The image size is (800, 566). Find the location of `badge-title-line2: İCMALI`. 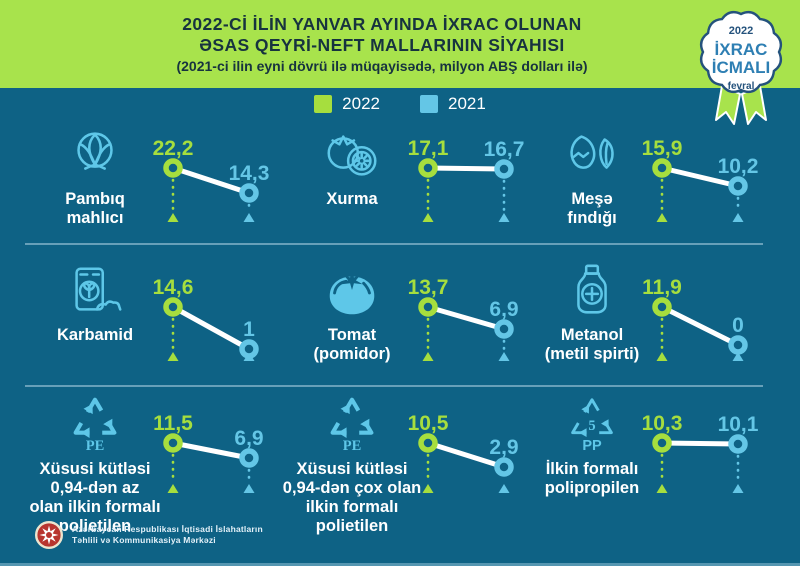

badge-title-line2: İCMALI is located at coordinates (741, 67).